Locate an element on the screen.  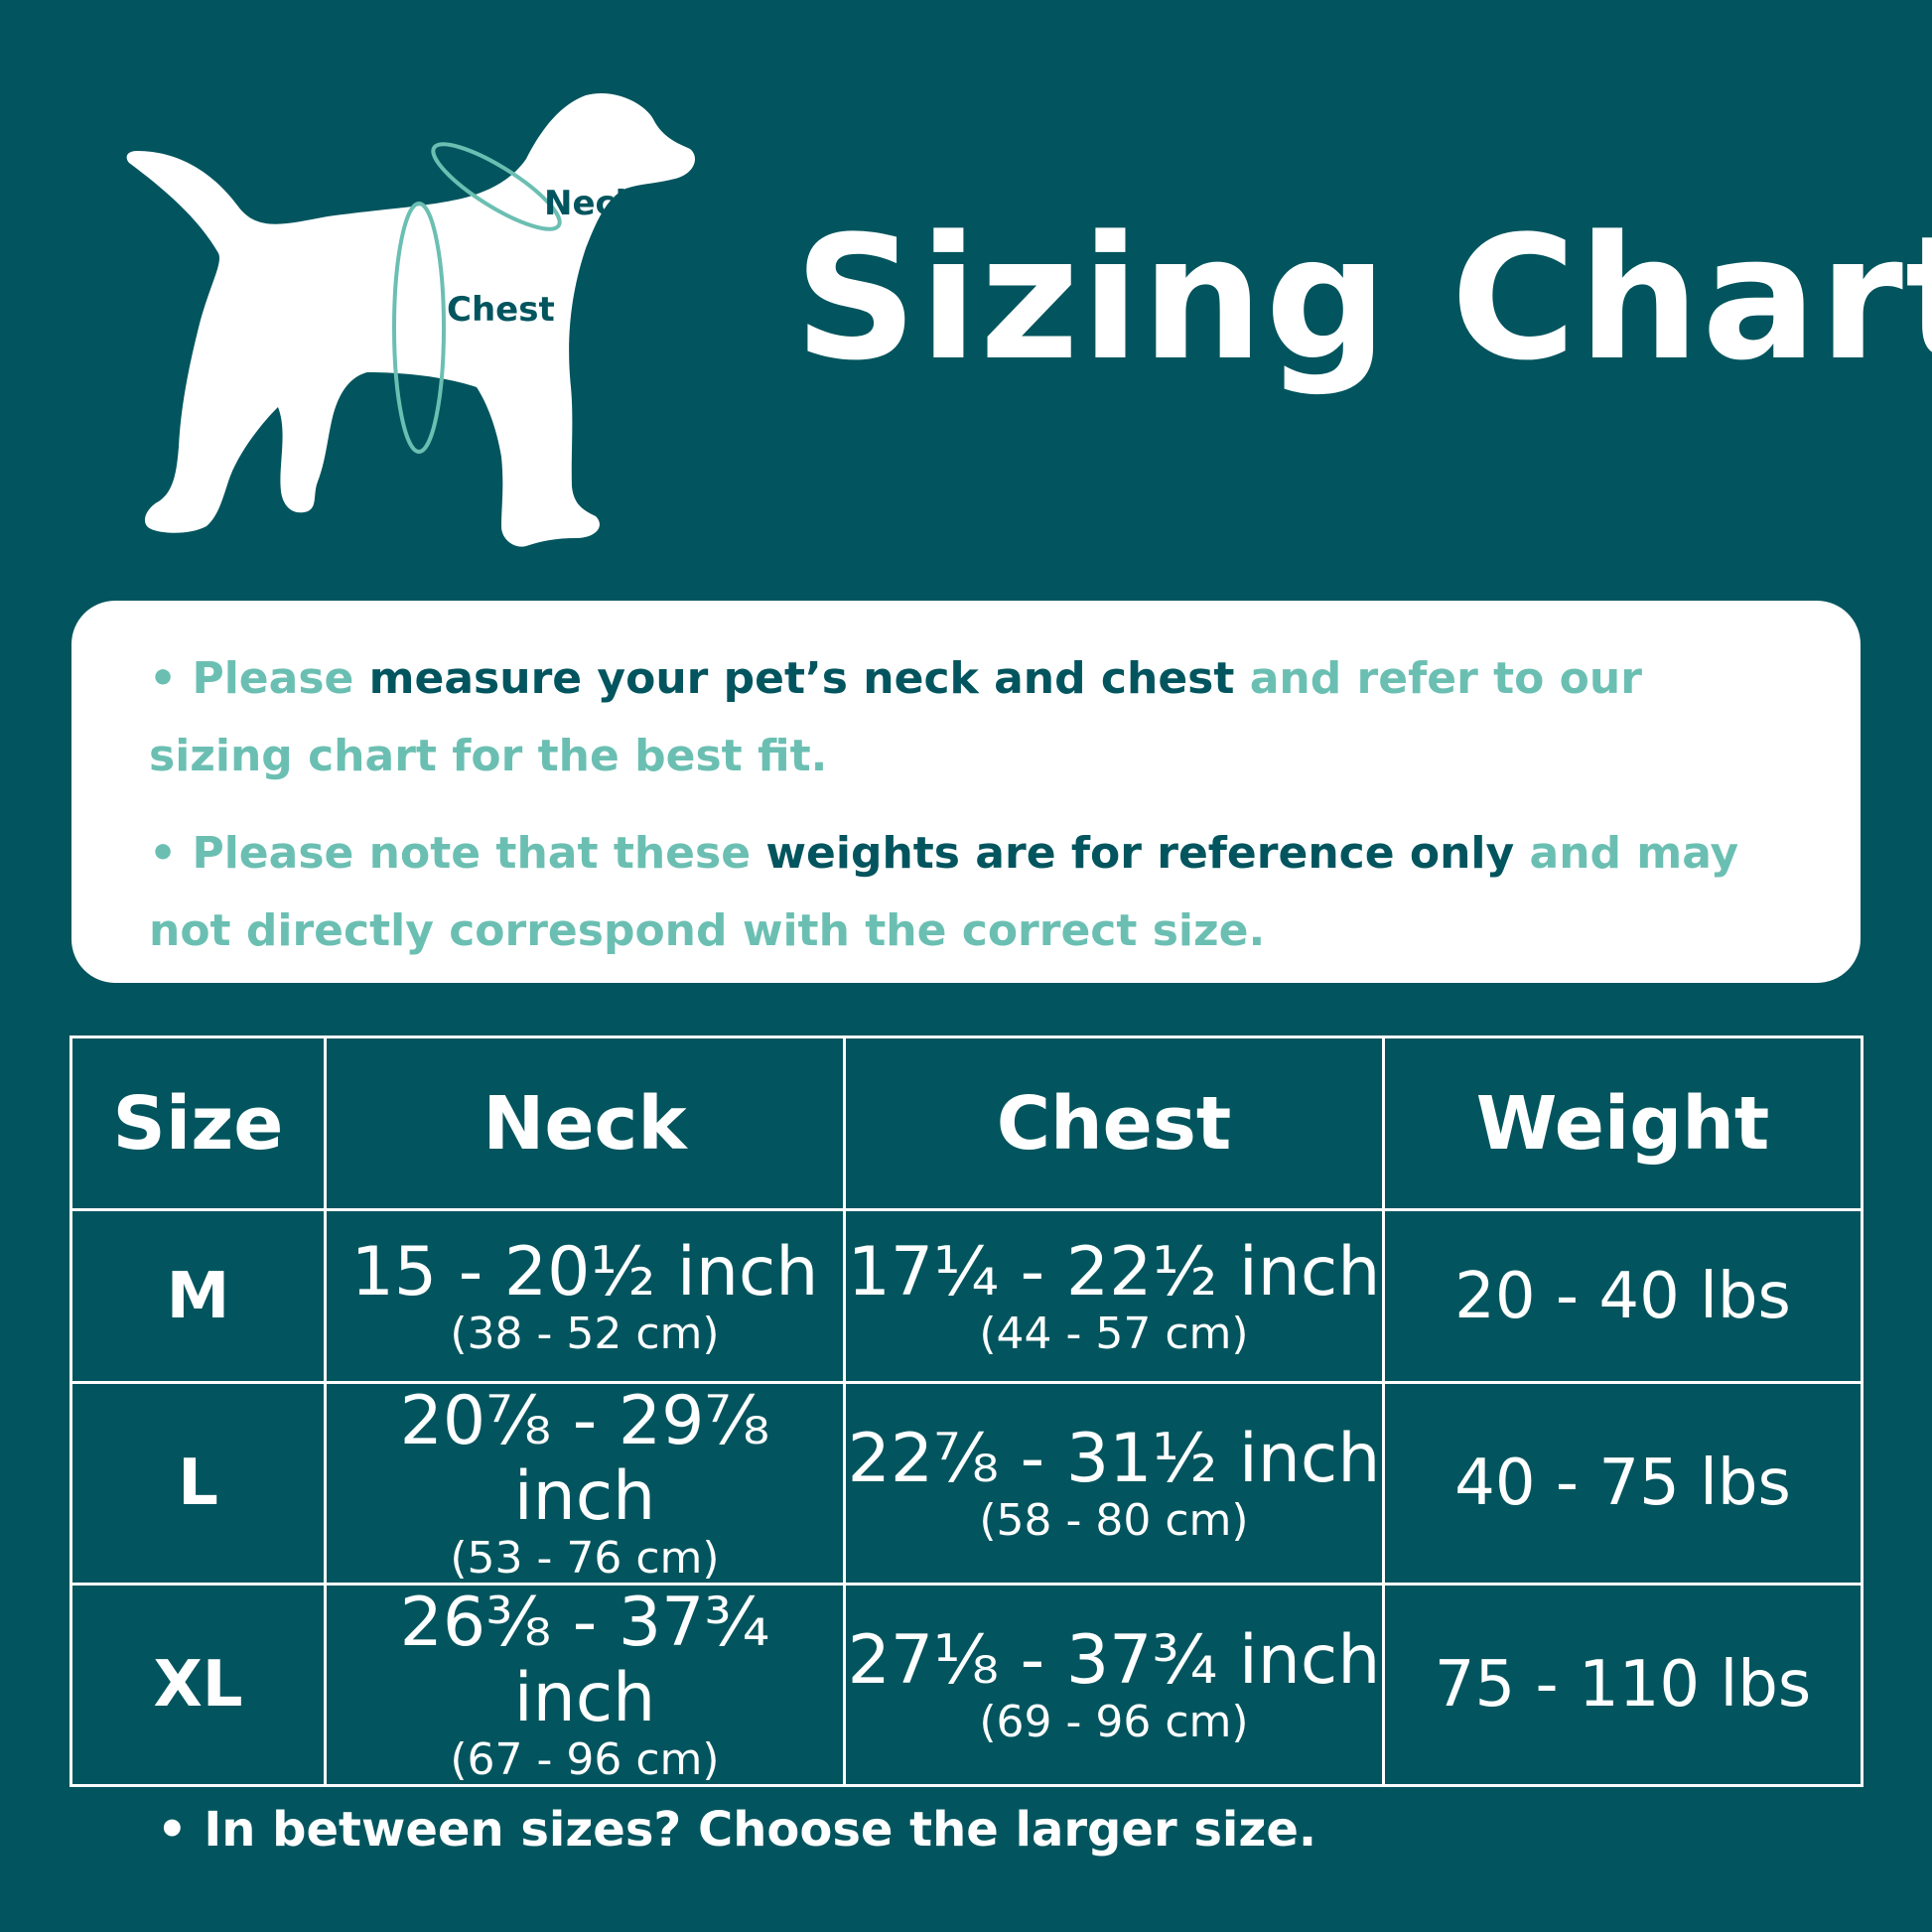
header-chest: Chest is located at coordinates (1114, 1123).